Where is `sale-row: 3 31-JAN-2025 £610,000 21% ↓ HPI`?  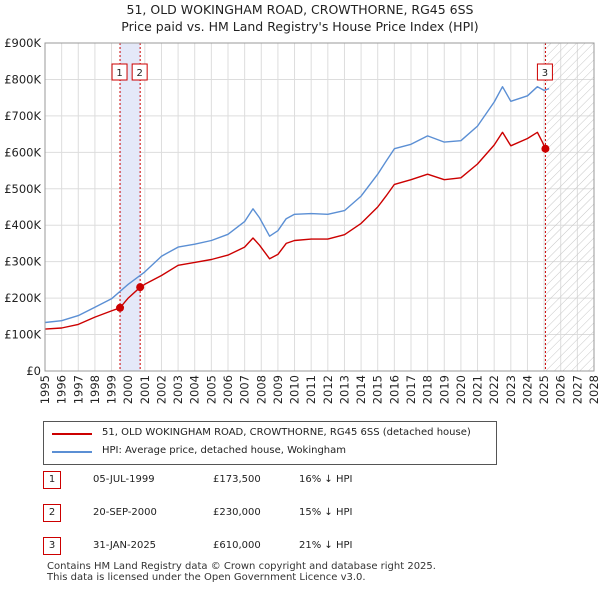 sale-row: 3 31-JAN-2025 £610,000 21% ↓ HPI is located at coordinates (303, 547).